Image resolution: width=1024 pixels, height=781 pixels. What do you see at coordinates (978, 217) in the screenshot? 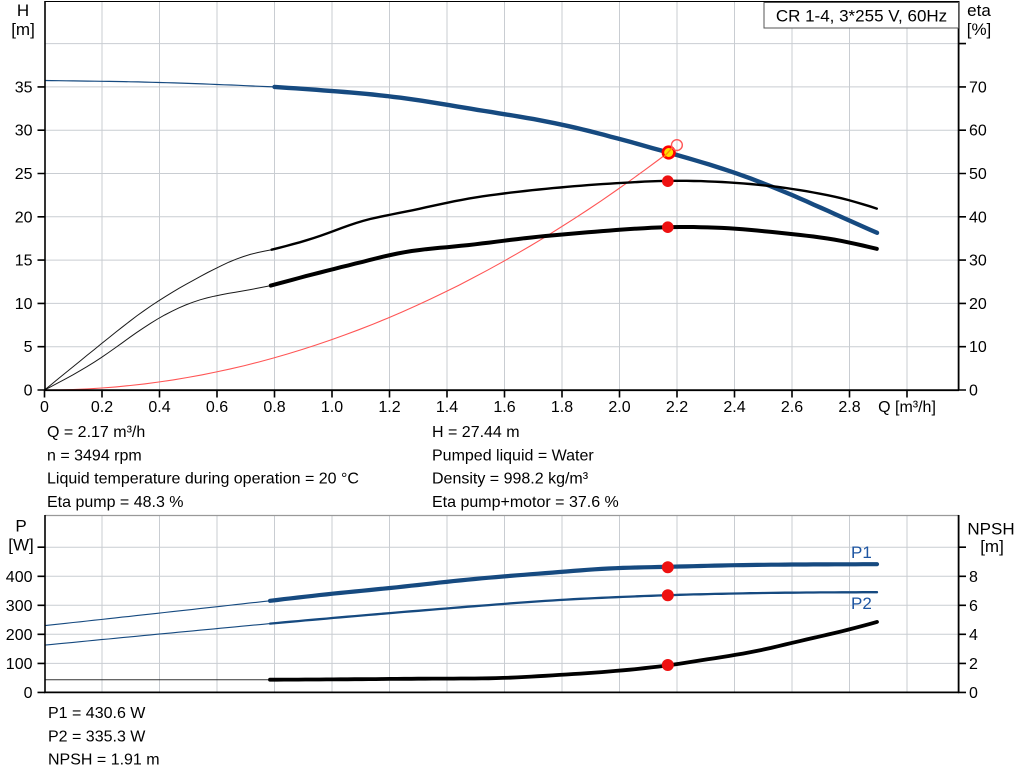
I see `svg-text: 40` at bounding box center [978, 217].